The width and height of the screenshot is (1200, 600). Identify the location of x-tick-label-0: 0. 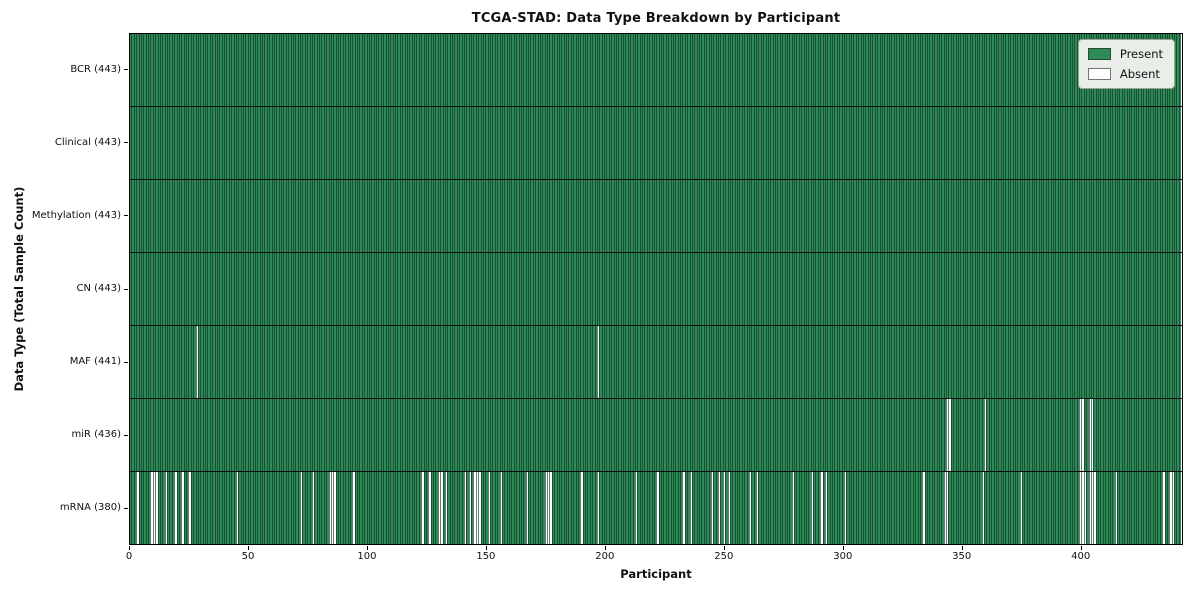
(129, 556).